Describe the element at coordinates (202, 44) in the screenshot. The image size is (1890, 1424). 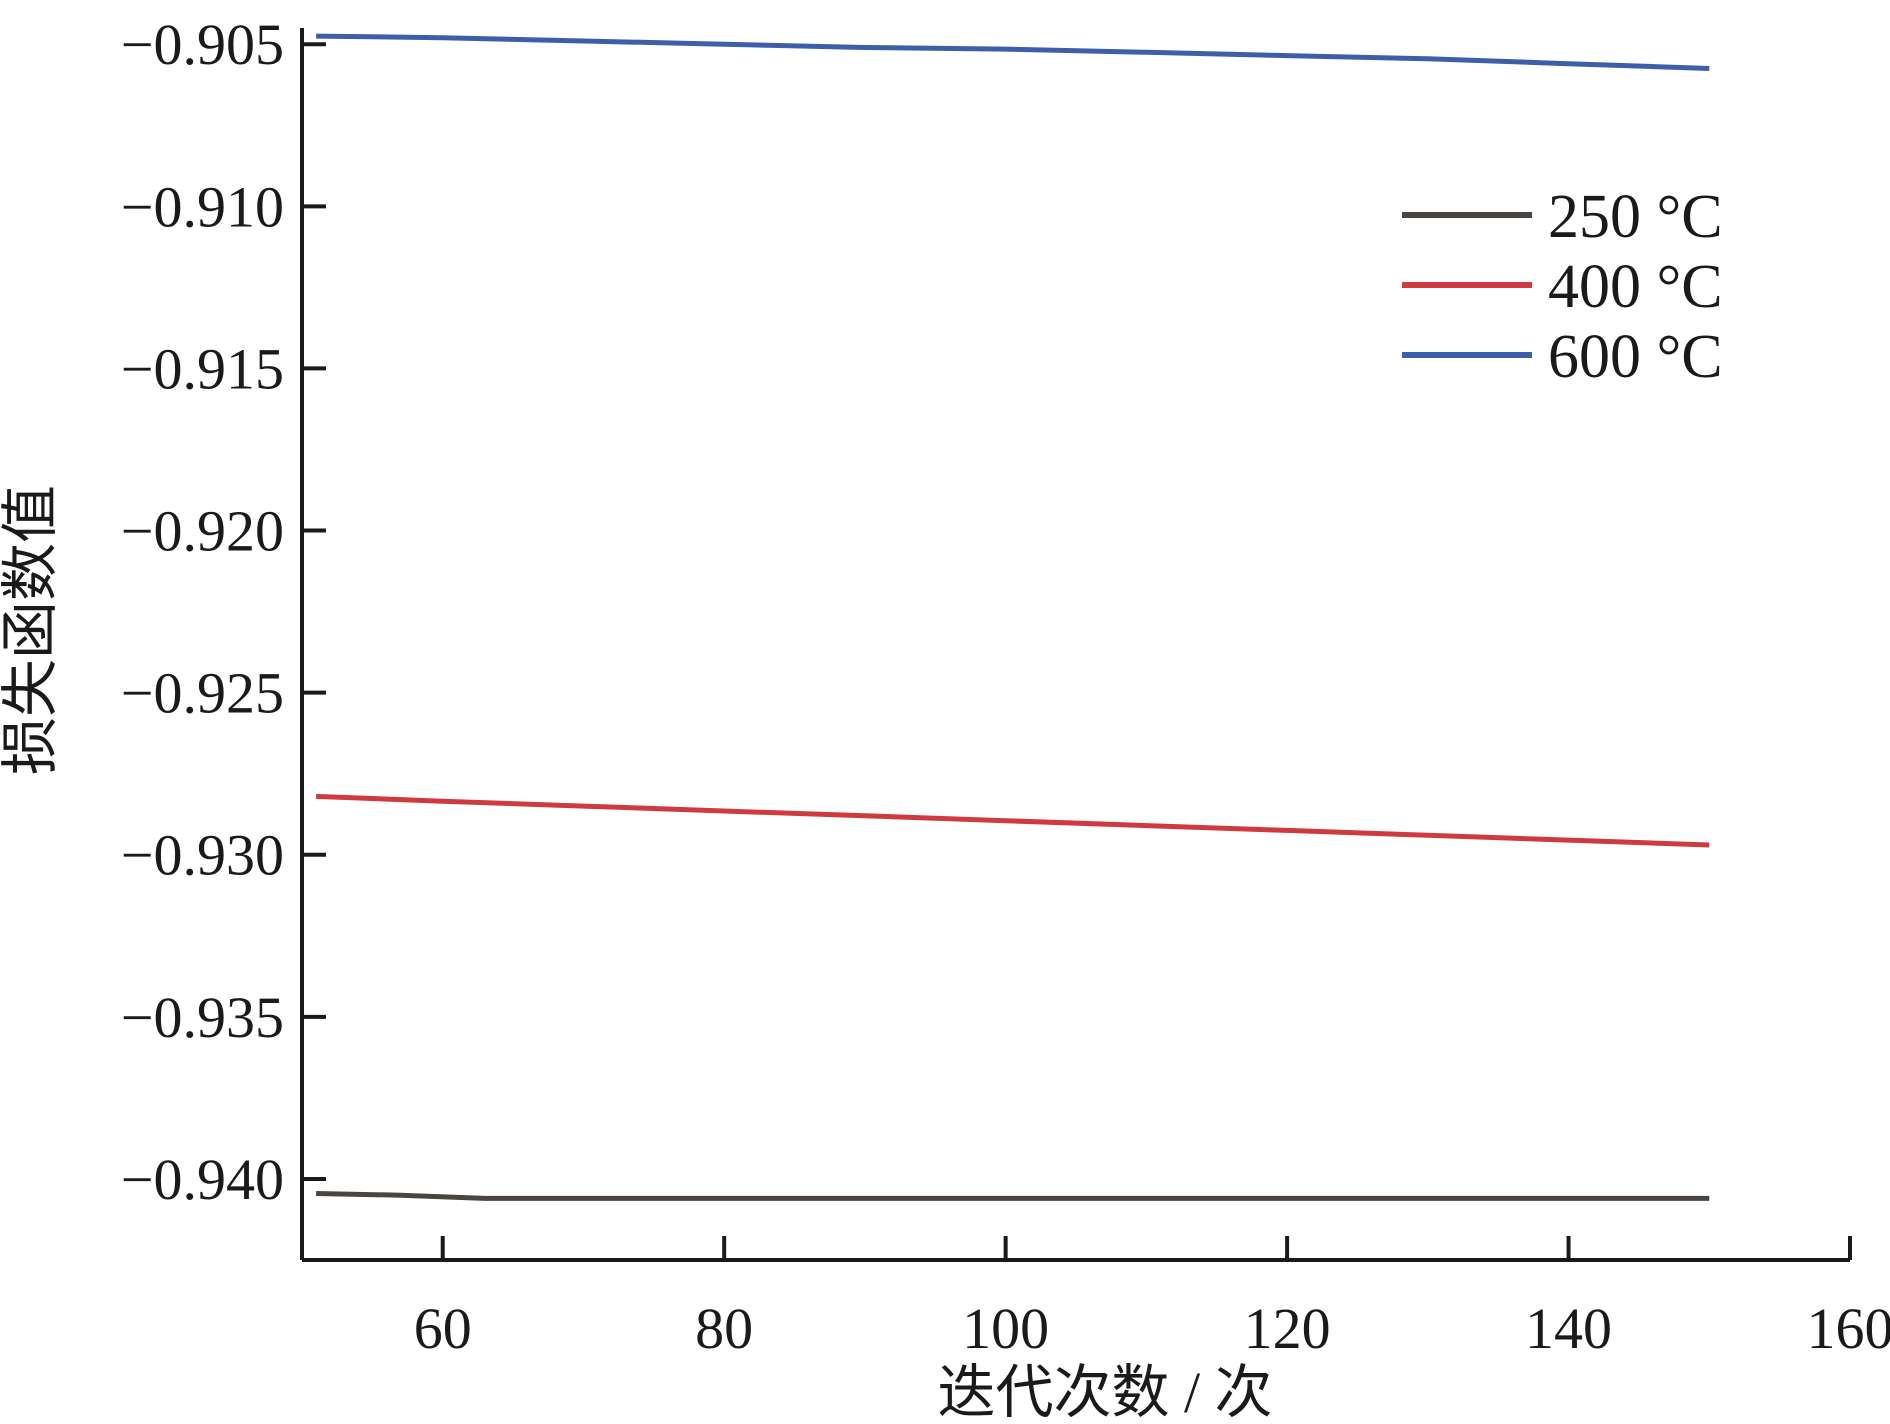
I see `y-tick-label: −0.905` at that location.